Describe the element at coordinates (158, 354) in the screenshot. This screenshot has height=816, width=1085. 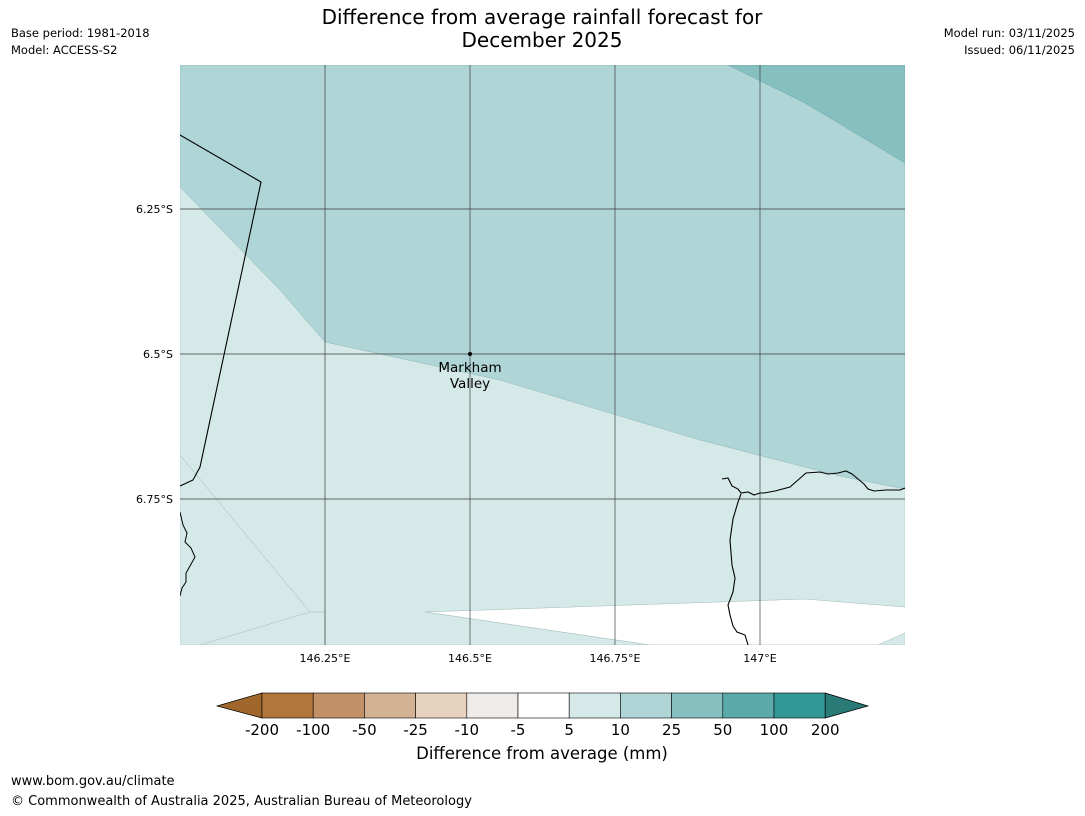
I see `lat-label: 6.5°S` at that location.